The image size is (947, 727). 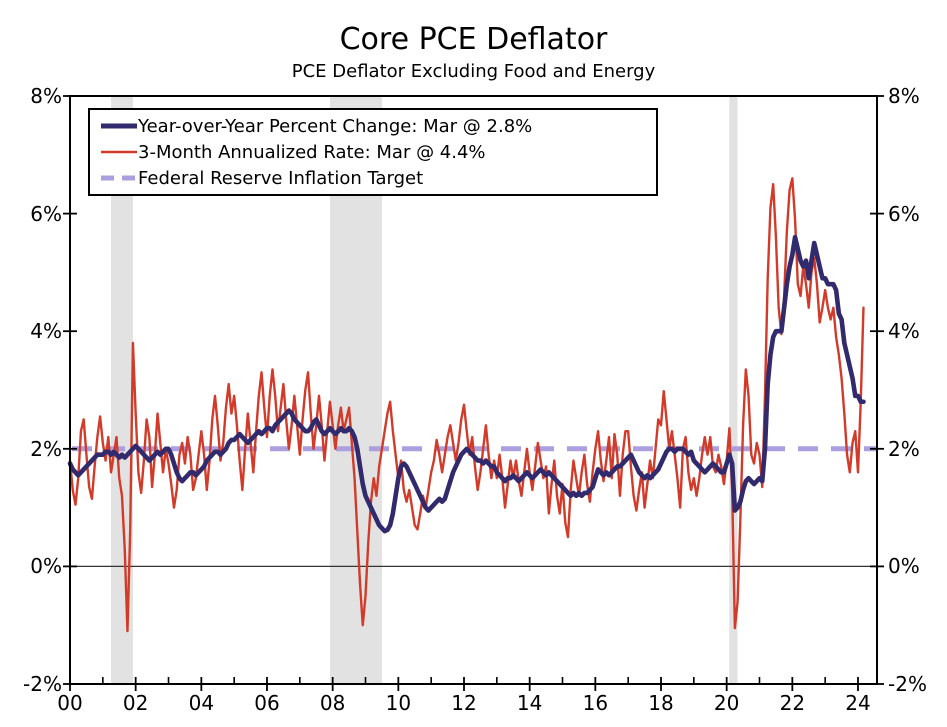 What do you see at coordinates (46, 96) in the screenshot?
I see `y-axis-label-left: 8%` at bounding box center [46, 96].